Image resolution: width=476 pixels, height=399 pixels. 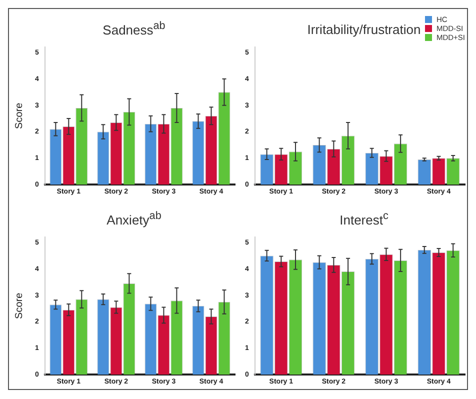 I want to click on chart-title: Sadness$^{ab}$, so click(x=134, y=28).